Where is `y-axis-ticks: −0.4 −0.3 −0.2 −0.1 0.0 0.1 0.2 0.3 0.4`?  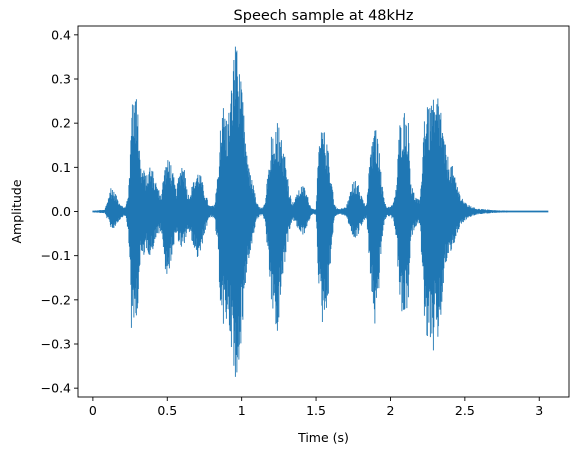
y-axis-ticks: −0.4 −0.3 −0.2 −0.1 0.0 0.1 0.2 0.3 0.4 is located at coordinates (59, 211).